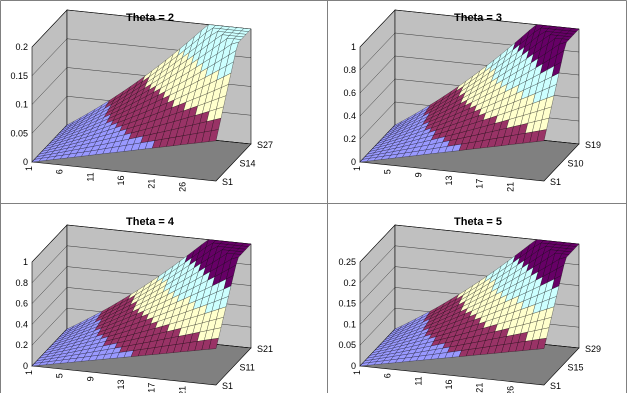 The height and width of the screenshot is (393, 627). Describe the element at coordinates (576, 368) in the screenshot. I see `series-tick-label: S15` at that location.